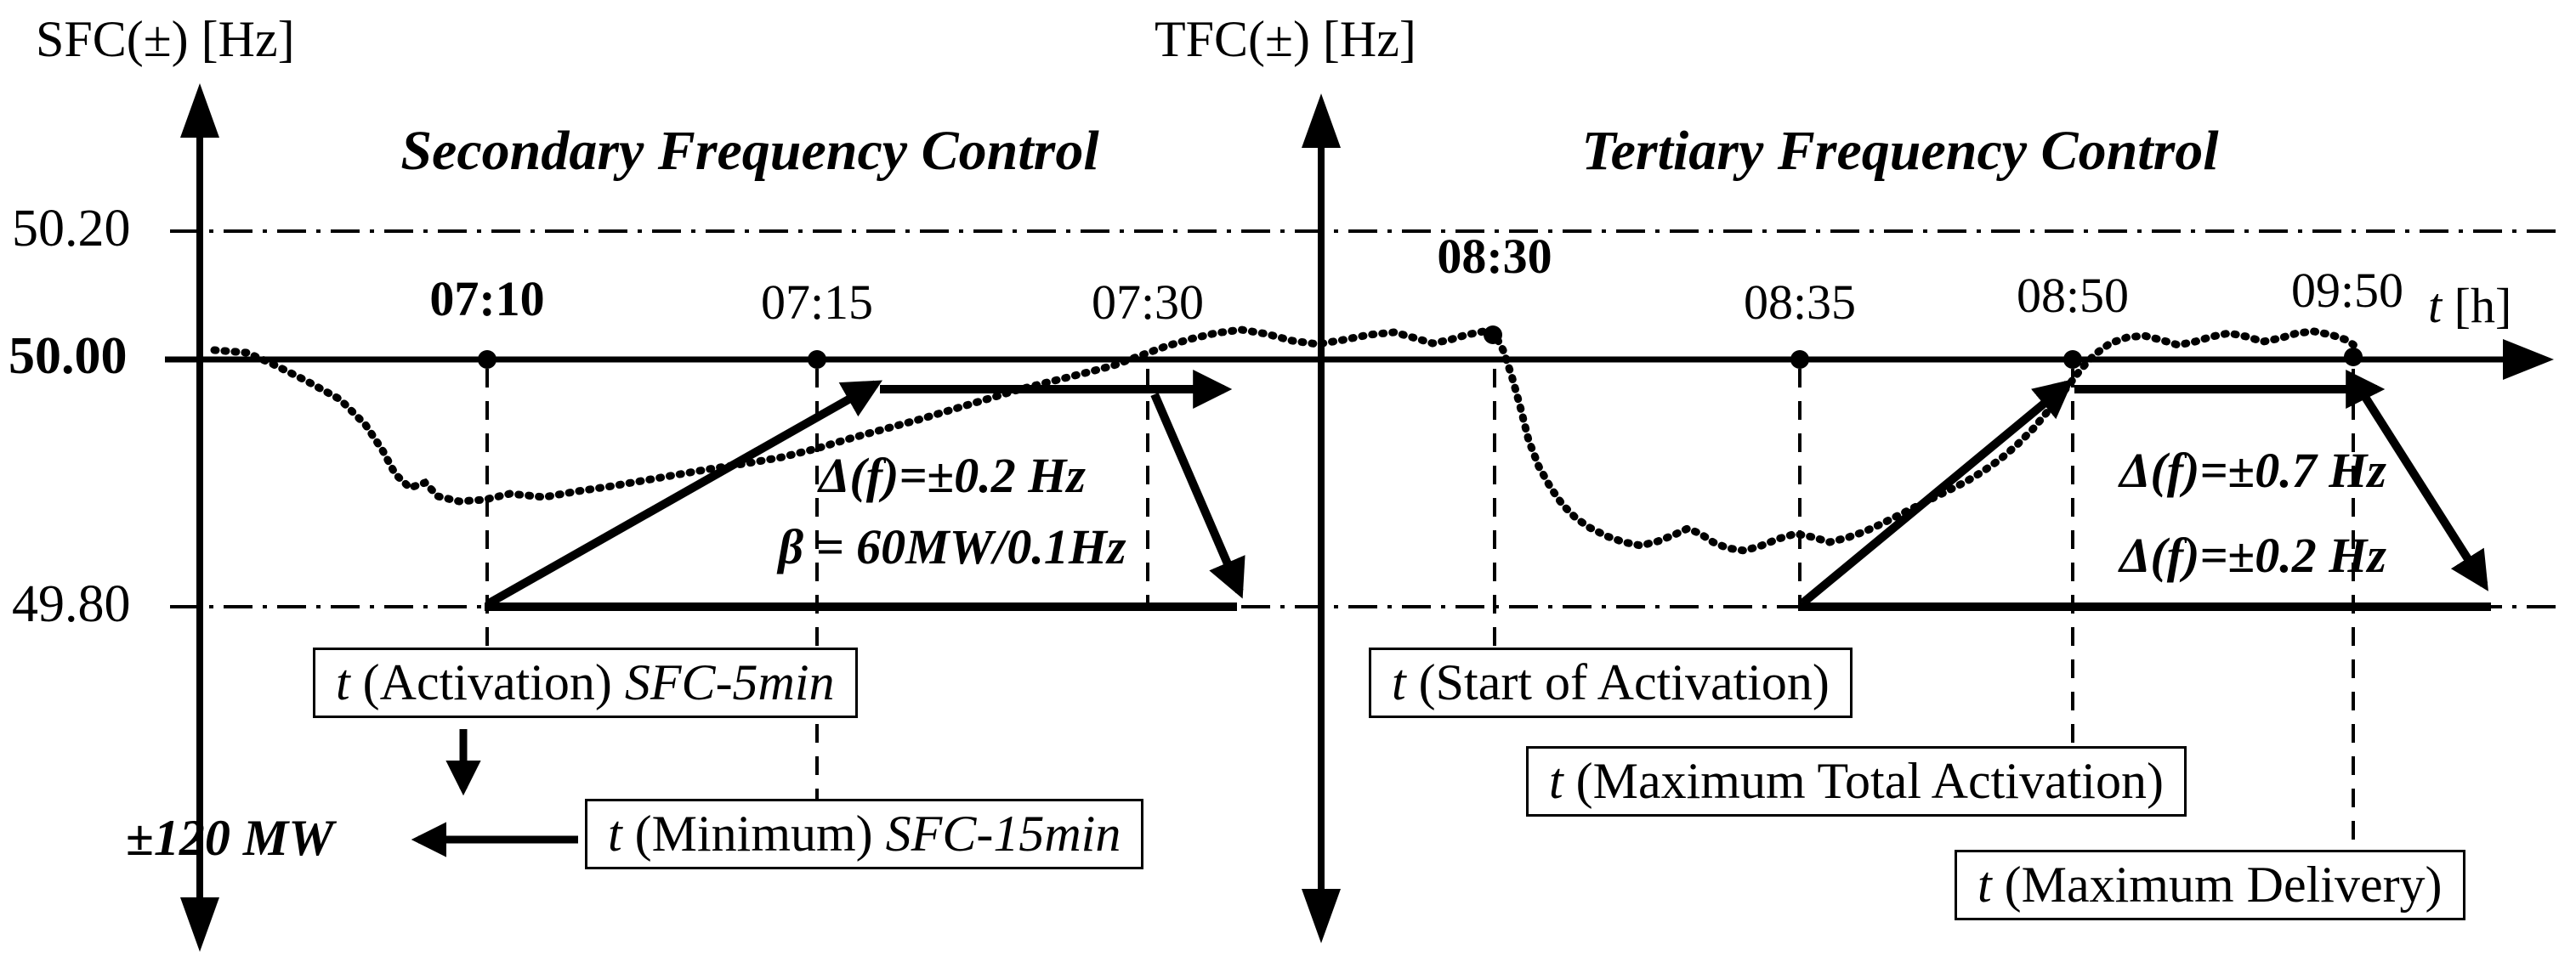  Describe the element at coordinates (2253, 555) in the screenshot. I see `tfc-delta-f-min-label: Δ(f)=±0.2 Hz` at that location.